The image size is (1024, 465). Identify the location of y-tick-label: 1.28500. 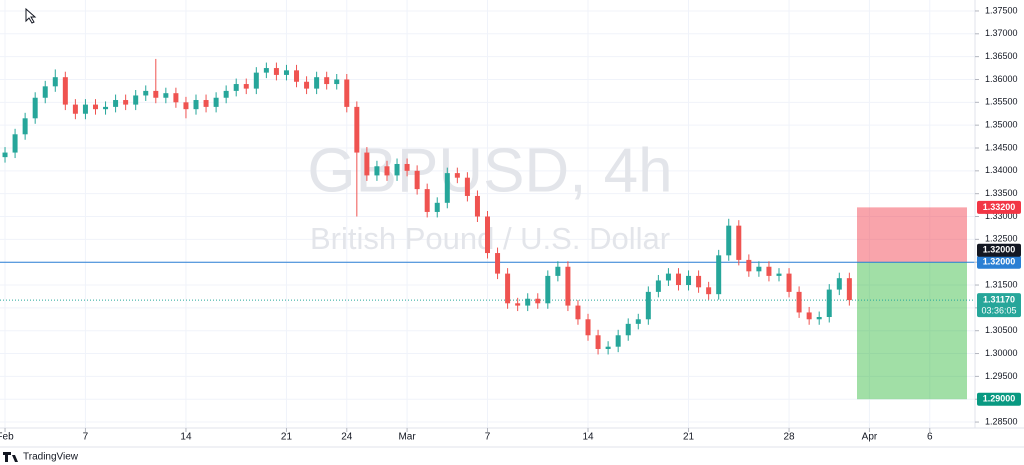
(1001, 421).